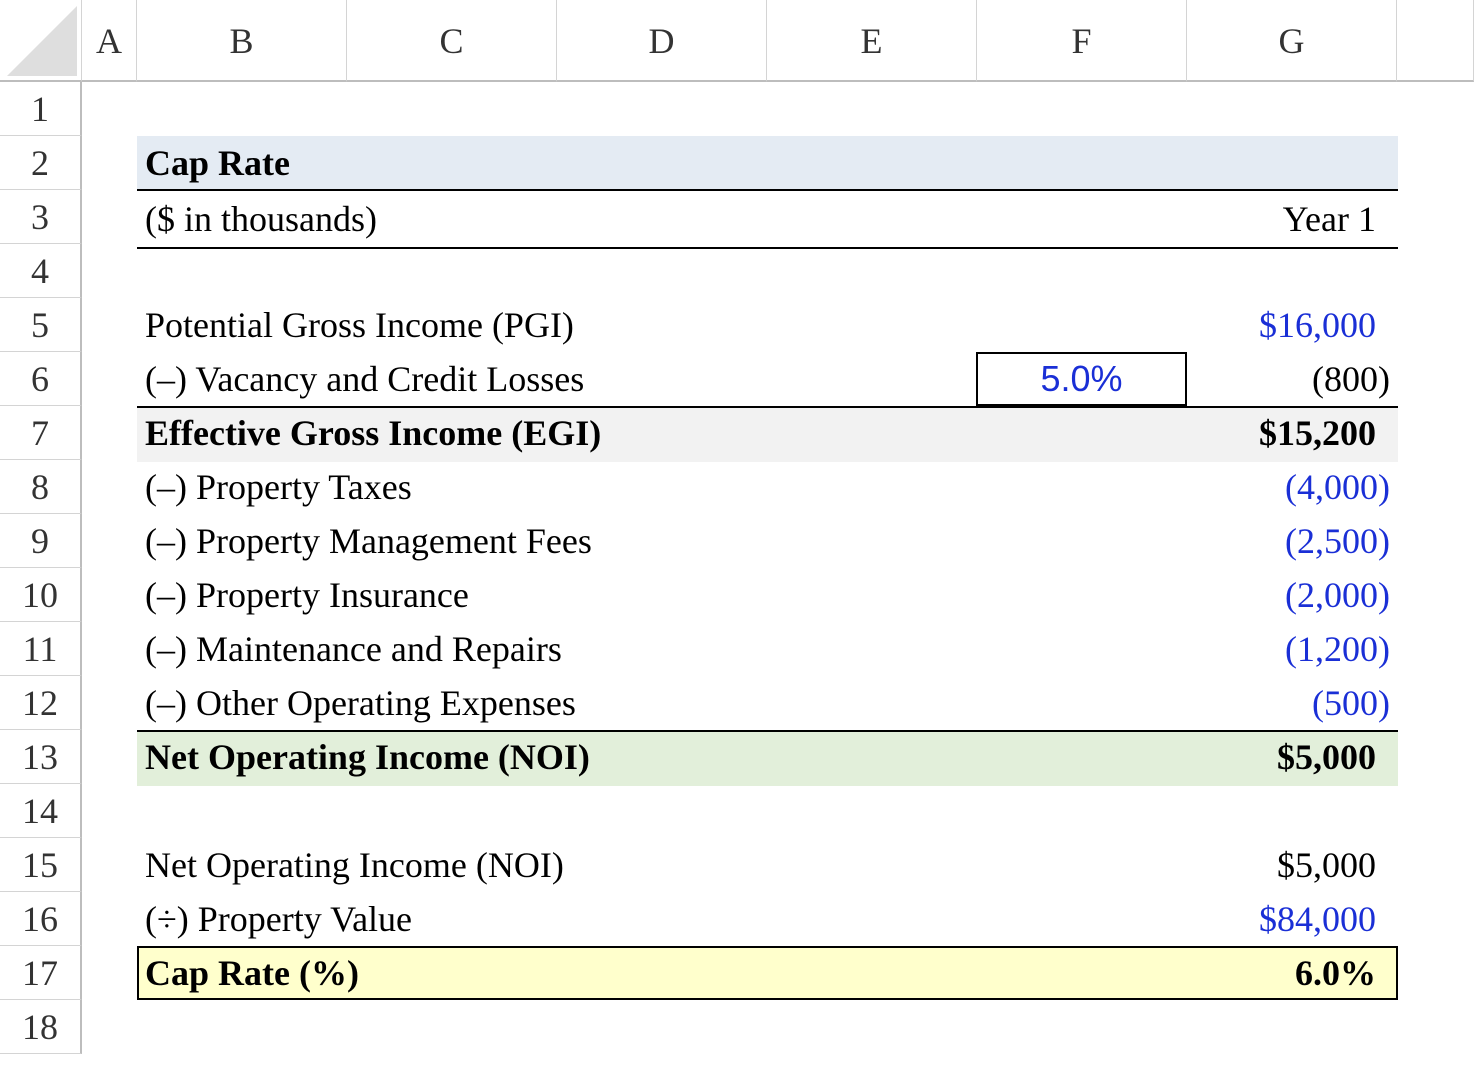 The width and height of the screenshot is (1474, 1066). Describe the element at coordinates (41, 595) in the screenshot. I see `row-header-10: 10` at that location.